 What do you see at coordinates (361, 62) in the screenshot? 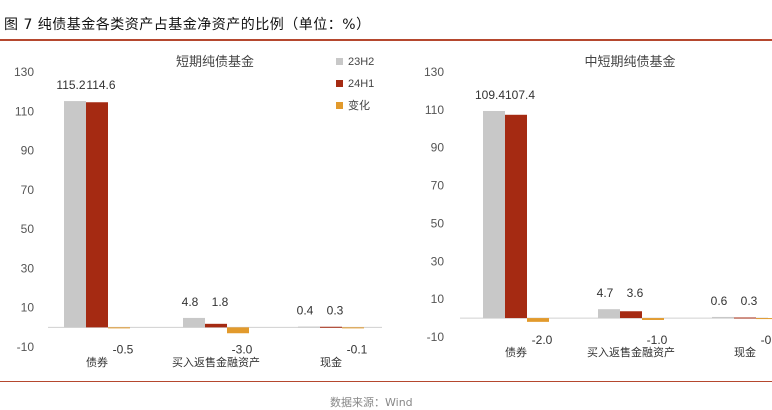
I see `legend-label: 23H2` at bounding box center [361, 62].